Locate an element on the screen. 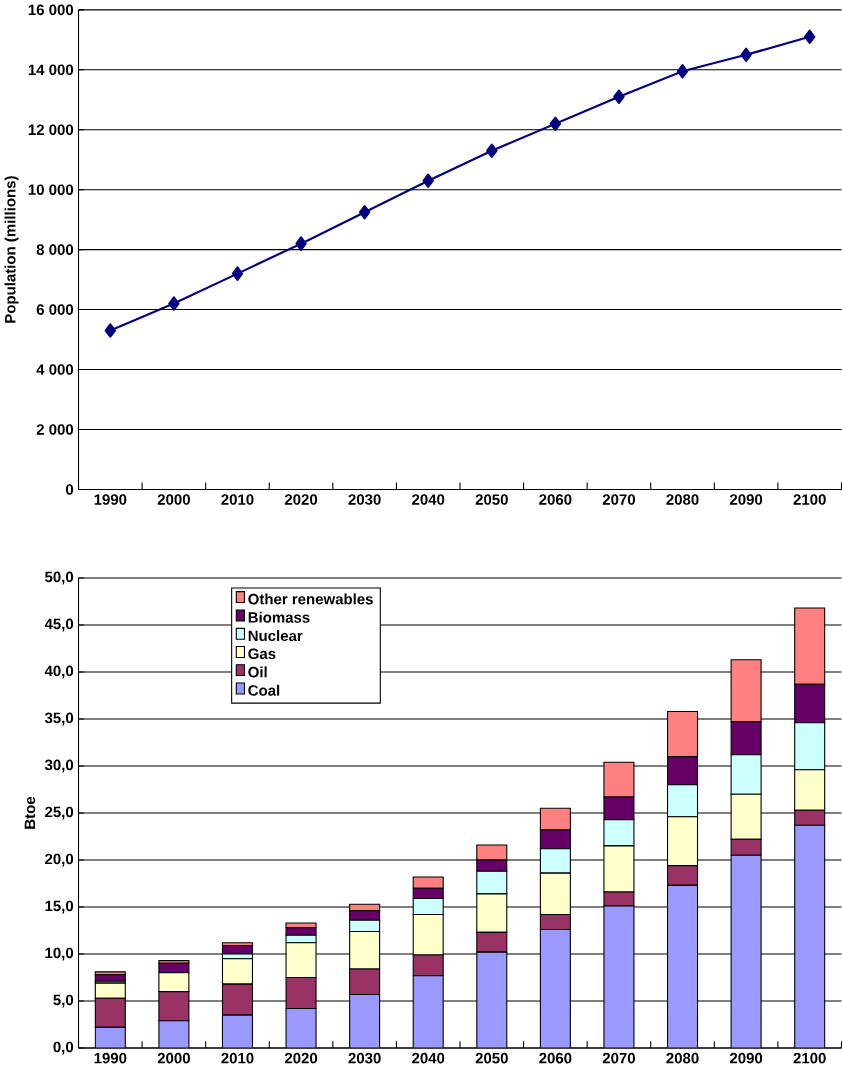 The width and height of the screenshot is (842, 1068). legend-label: Biomass is located at coordinates (279, 617).